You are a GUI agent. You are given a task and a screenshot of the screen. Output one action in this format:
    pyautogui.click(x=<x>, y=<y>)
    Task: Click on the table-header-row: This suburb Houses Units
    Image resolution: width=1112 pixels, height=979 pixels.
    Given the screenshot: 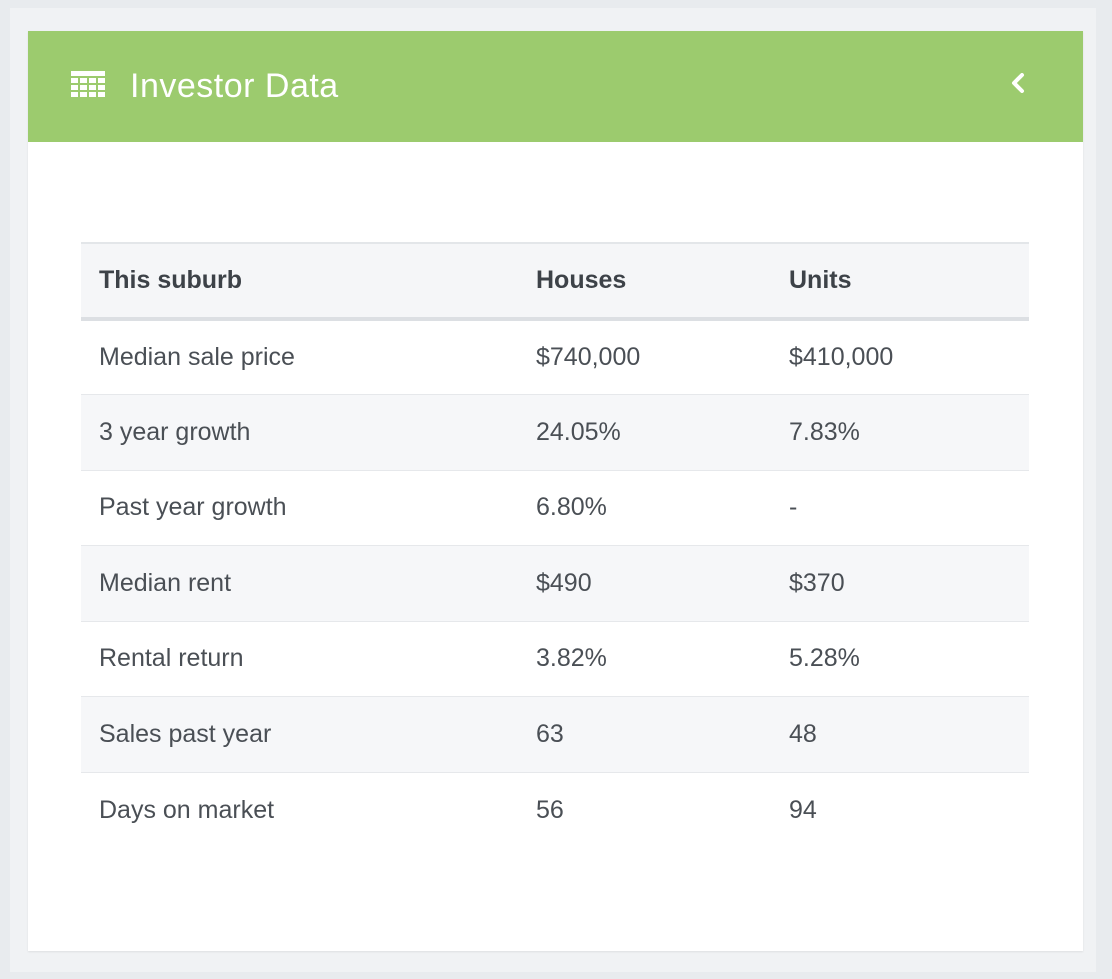 What is the action you would take?
    pyautogui.click(x=555, y=282)
    